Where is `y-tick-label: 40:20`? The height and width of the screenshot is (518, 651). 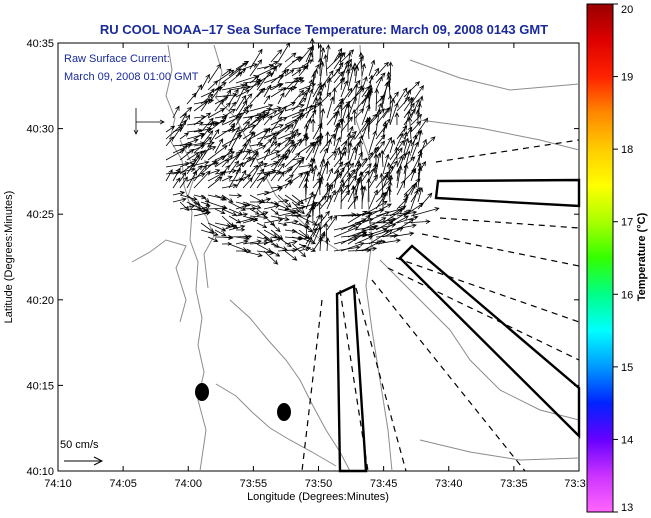
y-tick-label: 40:20 is located at coordinates (40, 301).